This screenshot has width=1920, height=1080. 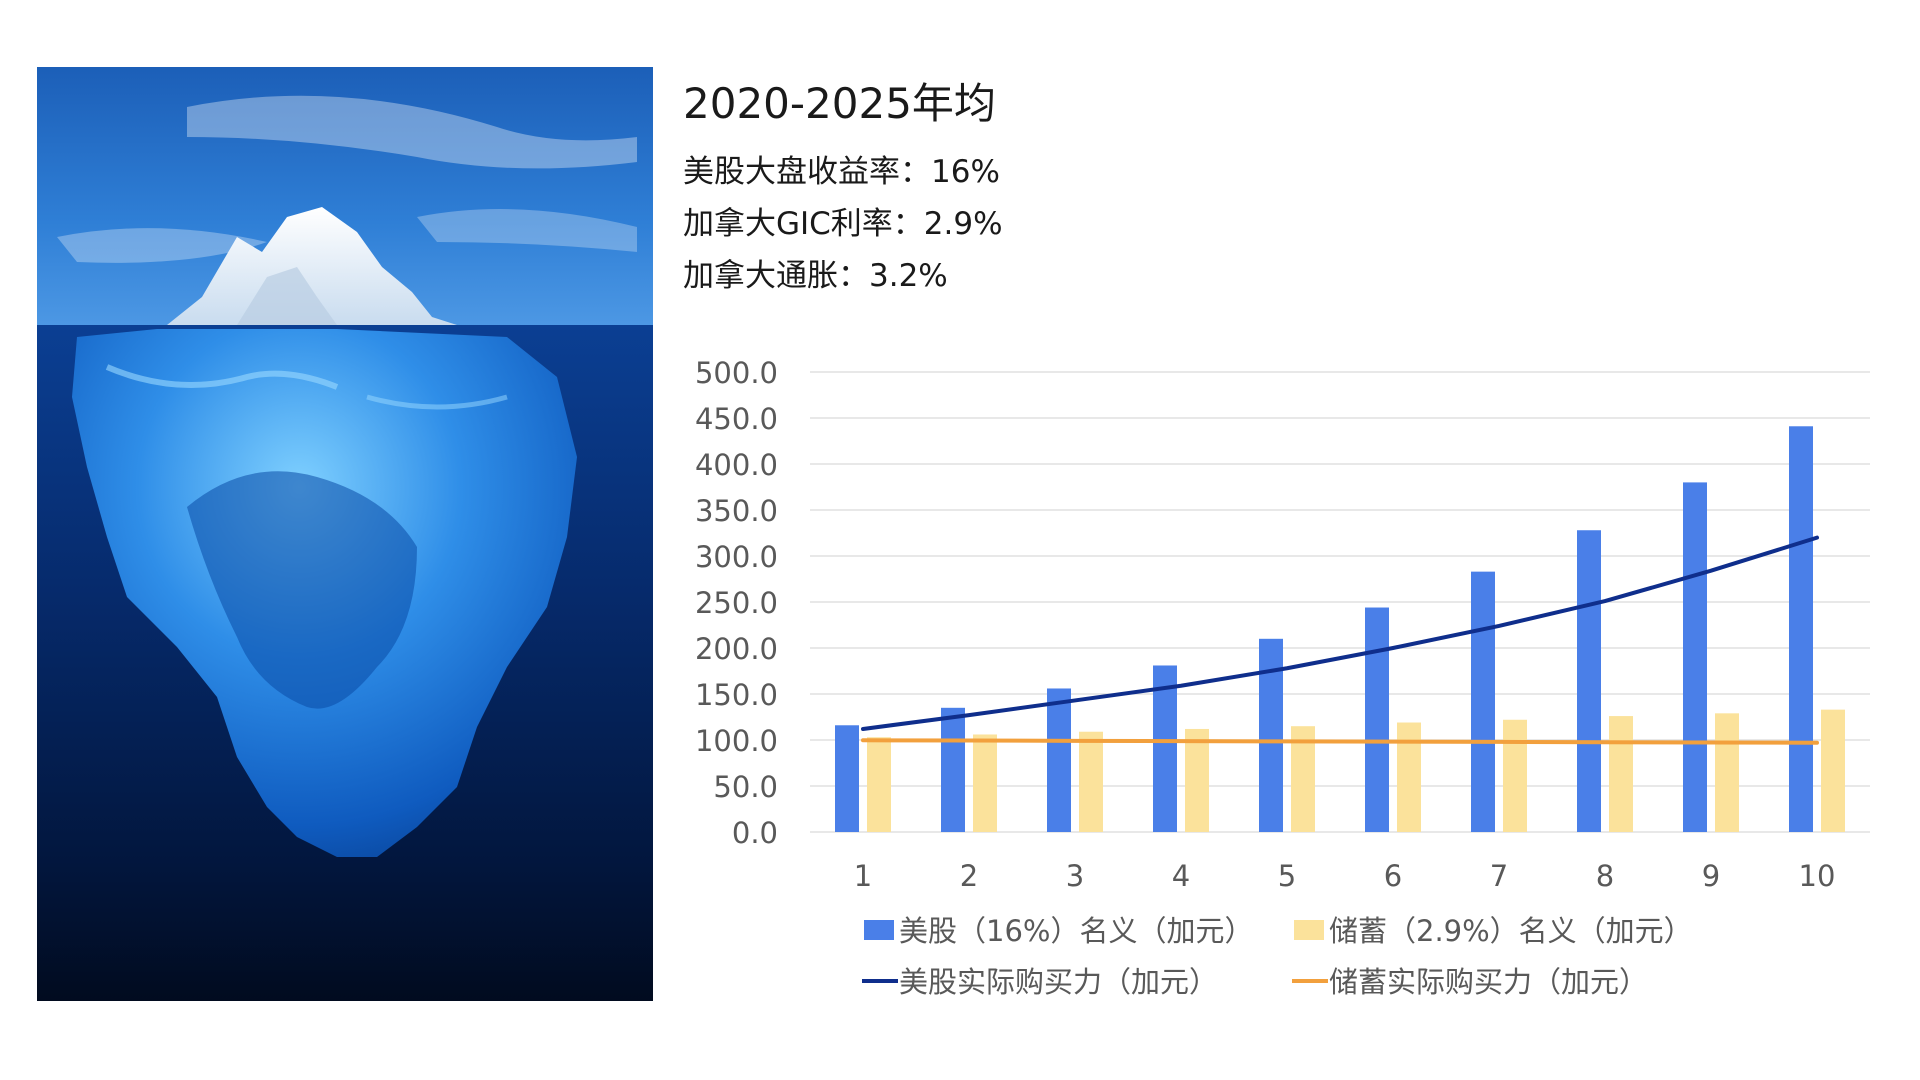 I want to click on y-tick-label: 250.0, so click(x=736, y=603).